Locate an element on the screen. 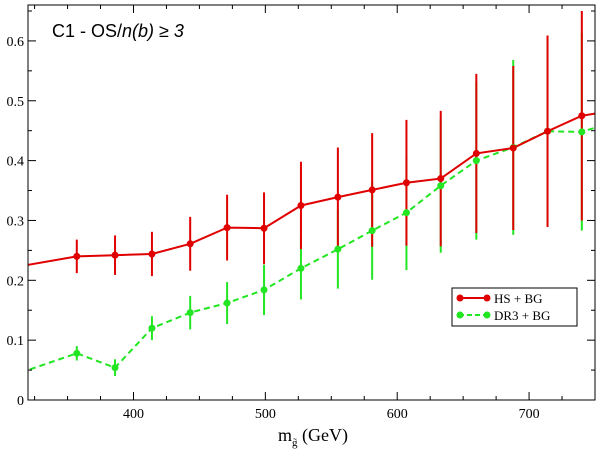  x-tick-label: 600 is located at coordinates (397, 414).